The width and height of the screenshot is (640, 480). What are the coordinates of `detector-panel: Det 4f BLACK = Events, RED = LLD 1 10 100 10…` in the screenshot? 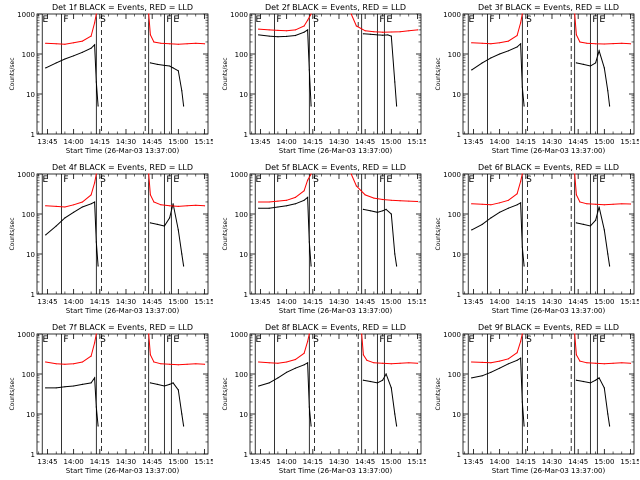 It's located at (111, 239).